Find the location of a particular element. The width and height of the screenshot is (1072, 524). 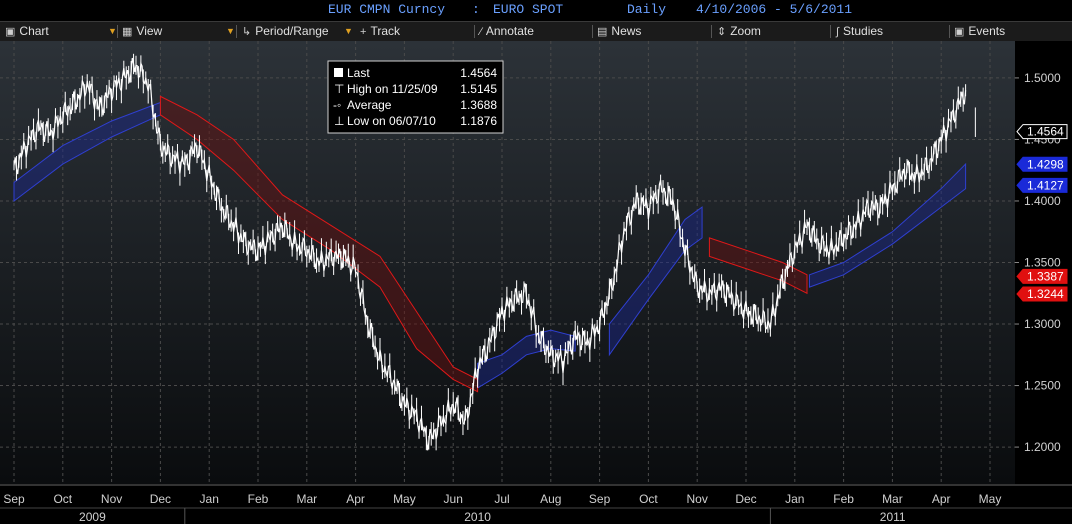

view-icon: ▦ is located at coordinates (127, 32).